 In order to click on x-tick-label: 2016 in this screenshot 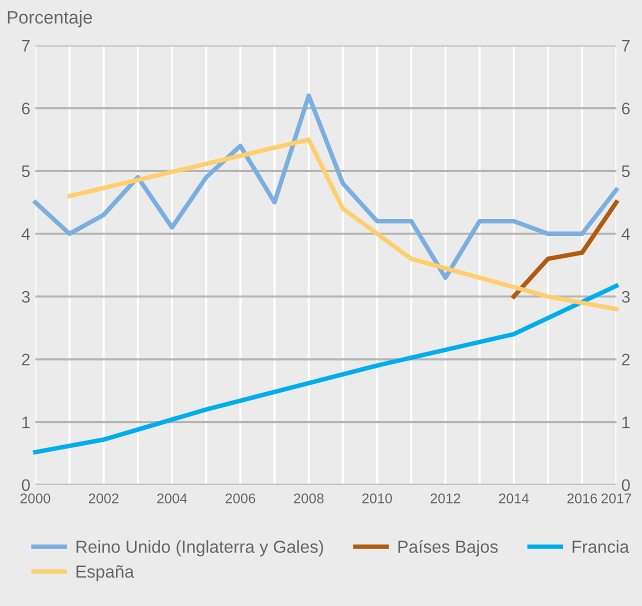, I will do `click(582, 499)`.